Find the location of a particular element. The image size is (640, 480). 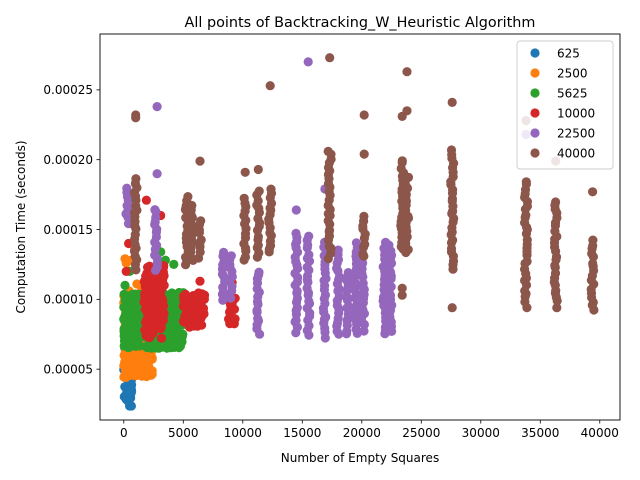

y-tick-label: 0.00015 is located at coordinates (68, 230).